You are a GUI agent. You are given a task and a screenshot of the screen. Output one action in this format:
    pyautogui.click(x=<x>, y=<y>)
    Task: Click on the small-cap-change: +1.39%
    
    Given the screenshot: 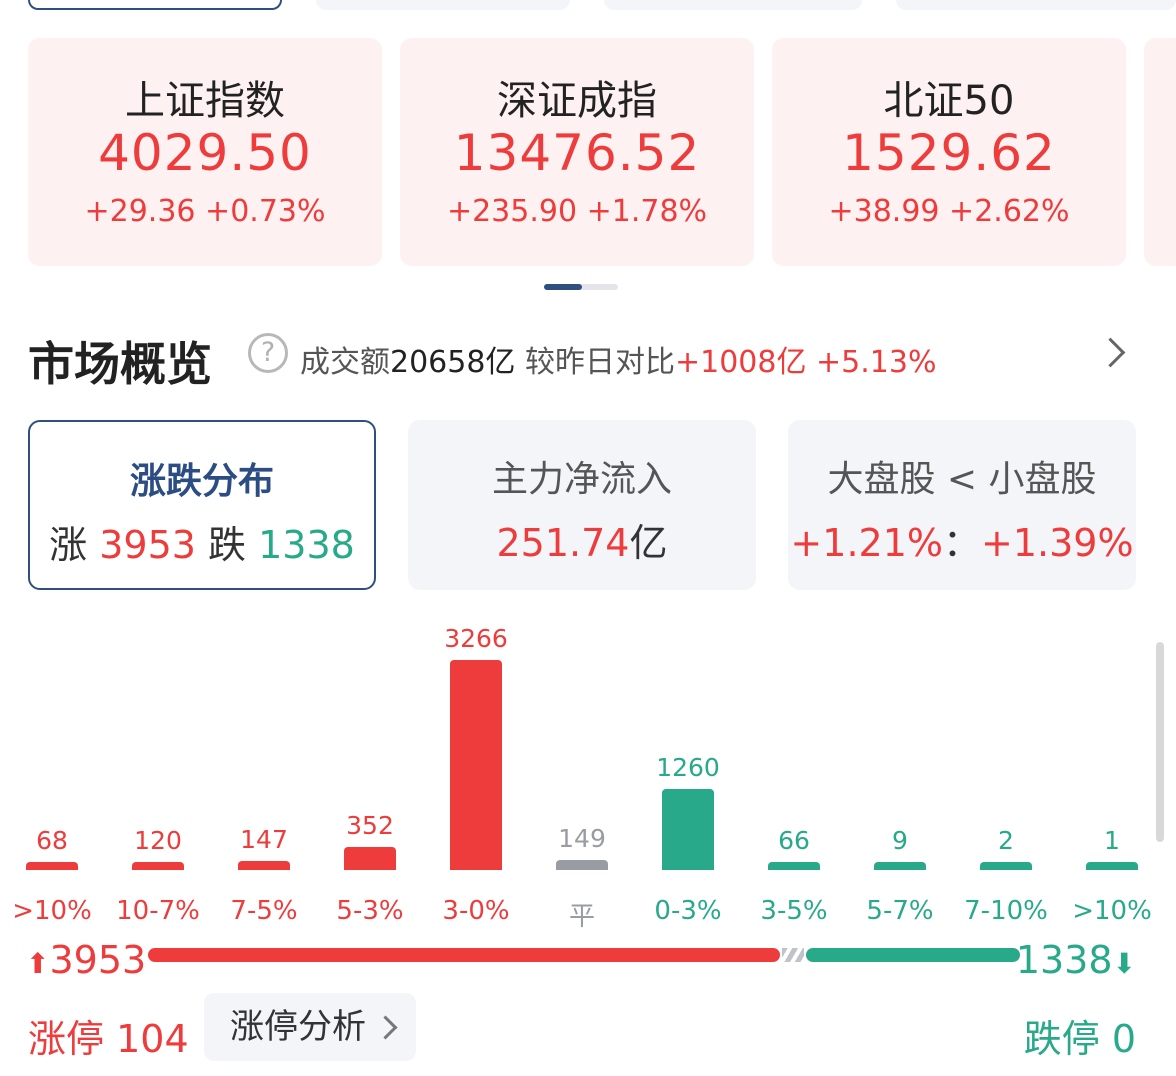 What is the action you would take?
    pyautogui.click(x=1057, y=543)
    